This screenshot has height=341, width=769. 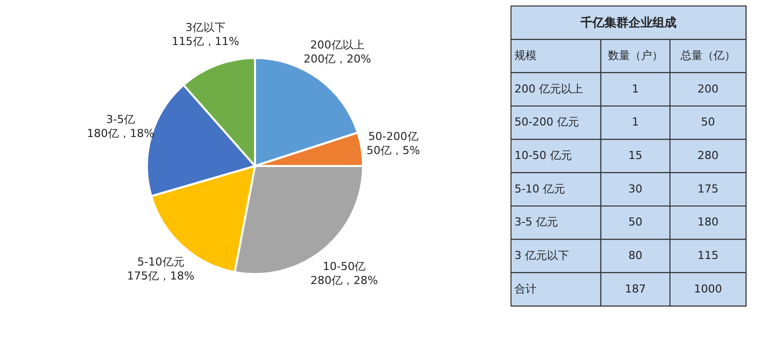 I want to click on text: 80, so click(x=635, y=255).